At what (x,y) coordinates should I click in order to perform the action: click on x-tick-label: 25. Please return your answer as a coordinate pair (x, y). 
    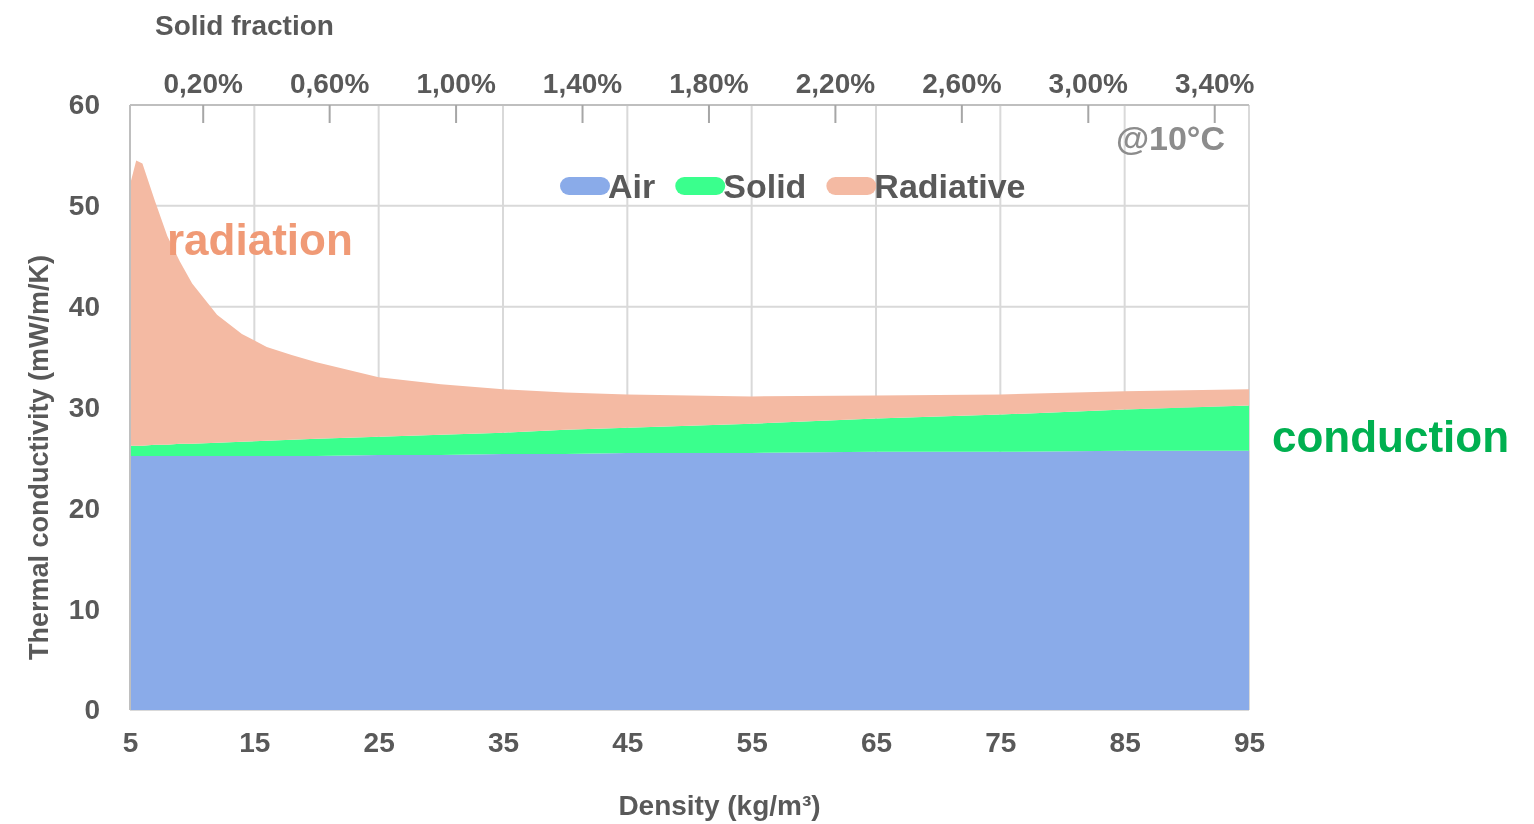
    Looking at the image, I should click on (379, 742).